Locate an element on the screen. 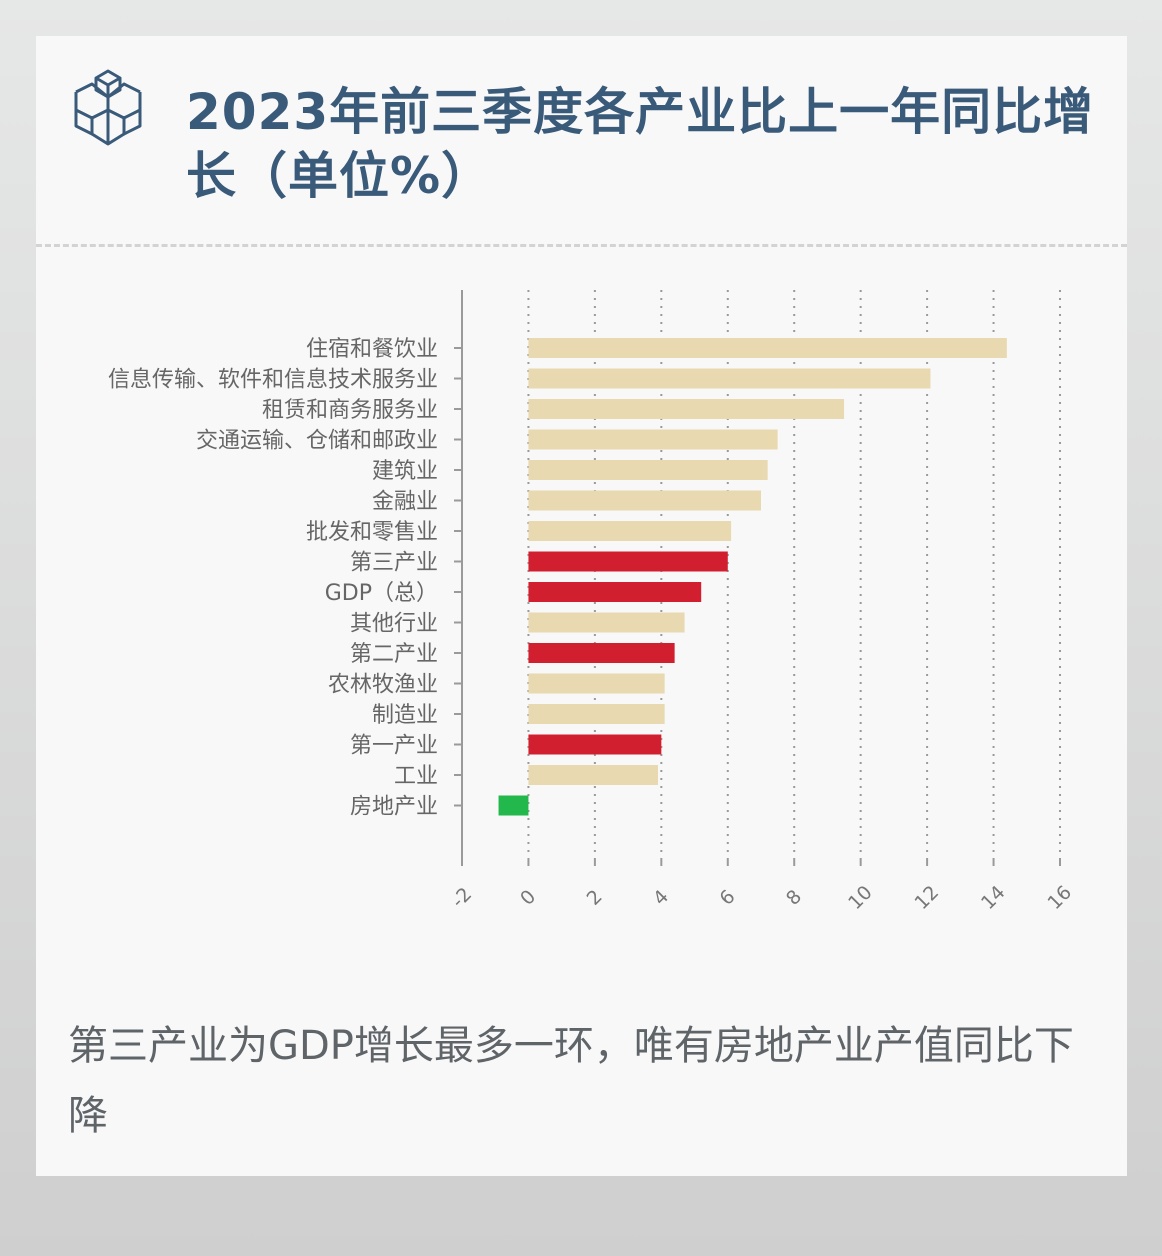  category-label: 金融业 is located at coordinates (405, 502).